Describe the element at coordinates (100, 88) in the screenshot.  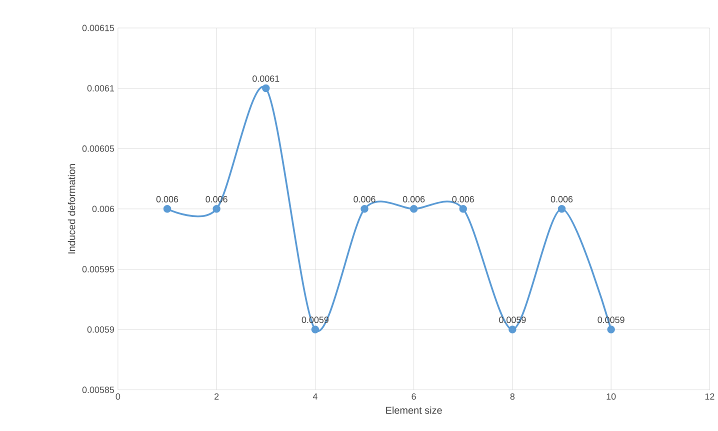
I see `y-tick-label: 0.0061` at that location.